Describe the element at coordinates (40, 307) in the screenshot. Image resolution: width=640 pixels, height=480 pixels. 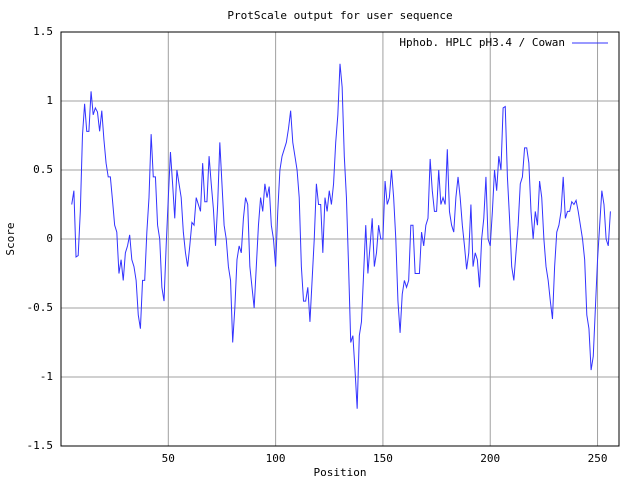
I see `y-tick-label: -0.5` at that location.